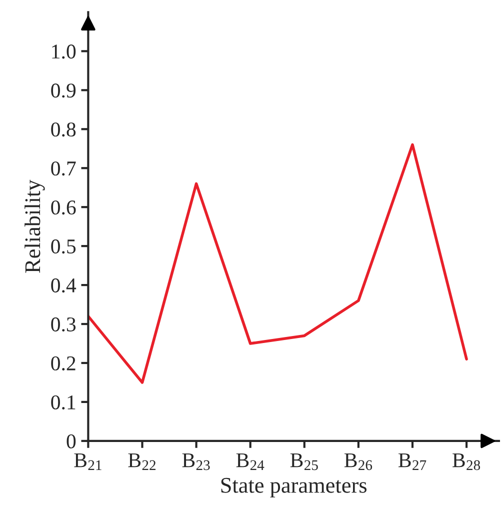 The height and width of the screenshot is (508, 504). What do you see at coordinates (63, 246) in the screenshot?
I see `y-tick-label: 0.5` at bounding box center [63, 246].